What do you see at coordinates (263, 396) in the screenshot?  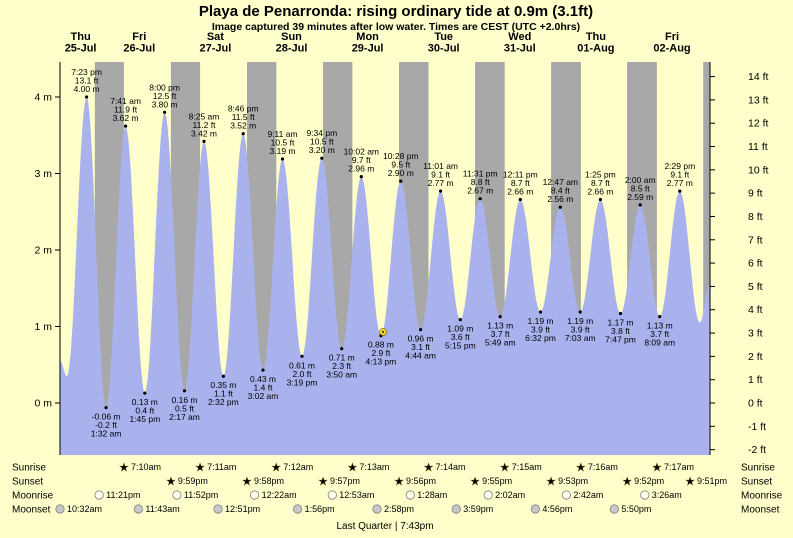 I see `tide-extreme-label: 3:02 am` at bounding box center [263, 396].